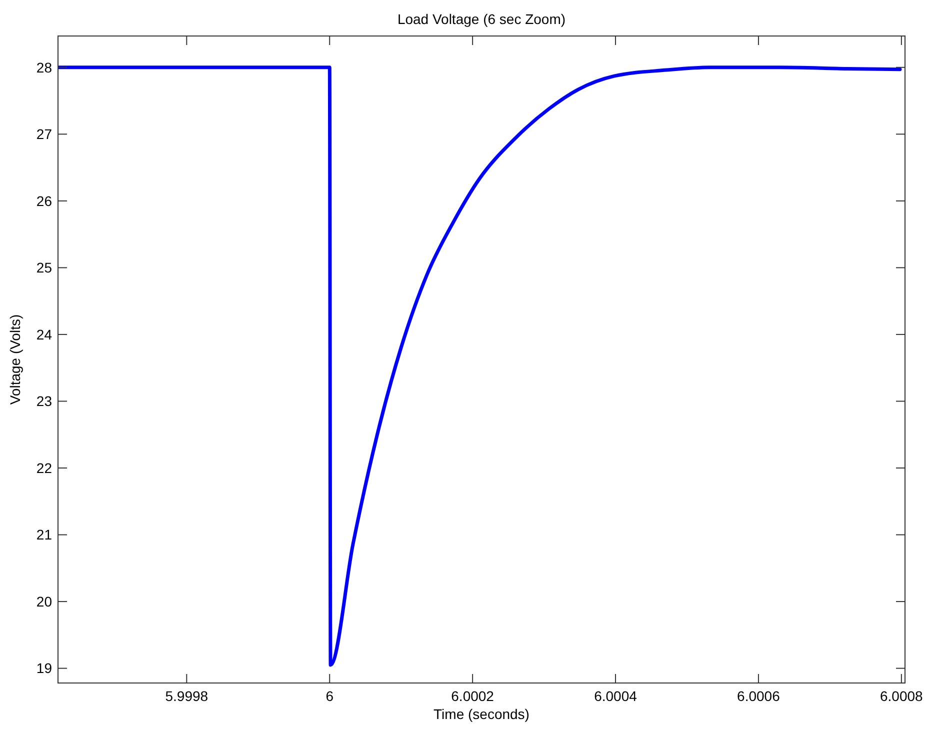 The image size is (935, 729). What do you see at coordinates (758, 696) in the screenshot?
I see `x-tick-label: 6.0006` at bounding box center [758, 696].